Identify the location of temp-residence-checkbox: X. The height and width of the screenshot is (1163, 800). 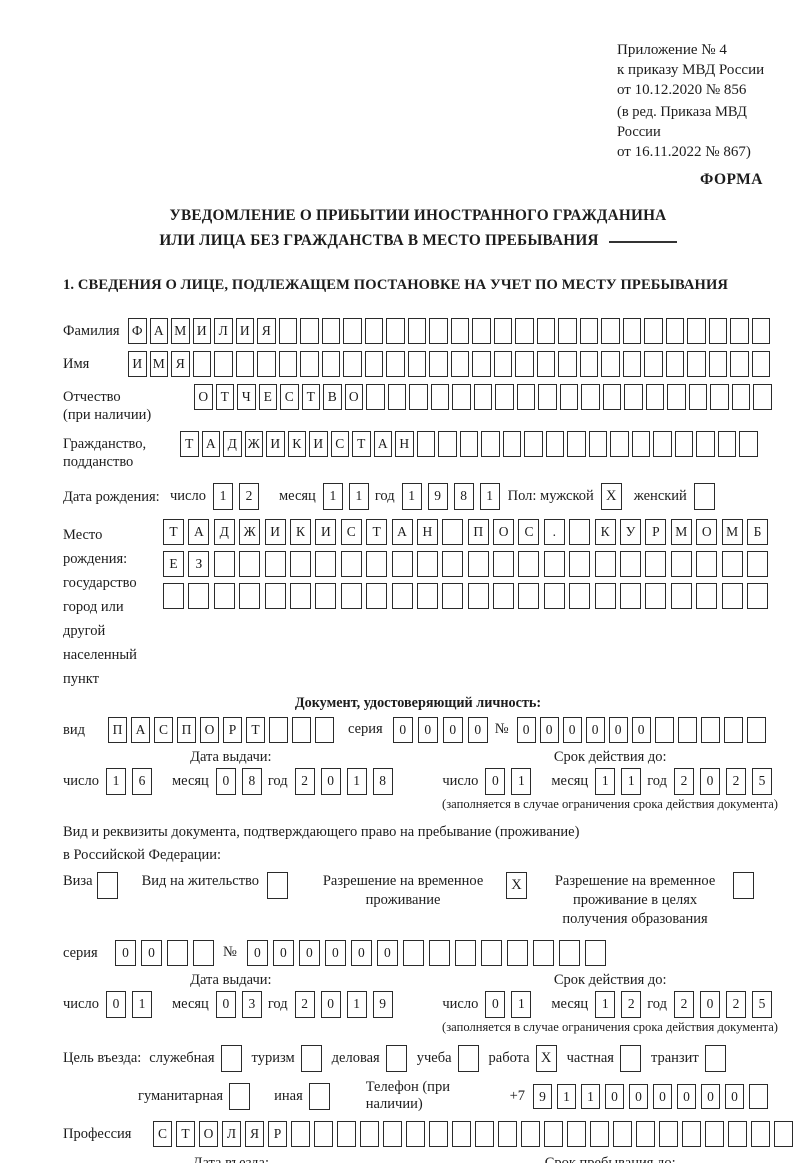
(517, 885).